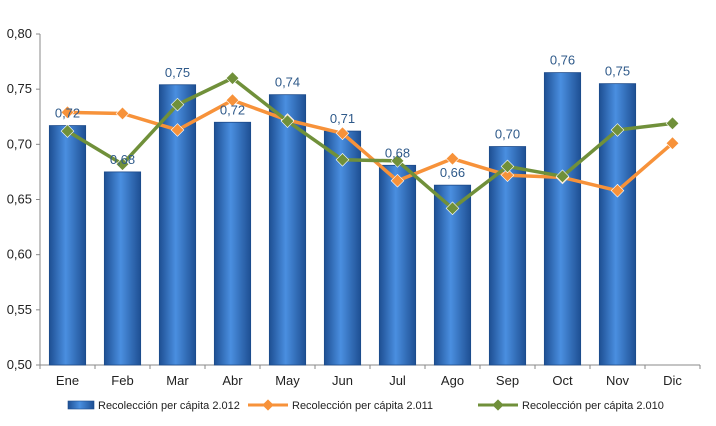 This screenshot has height=426, width=716. What do you see at coordinates (342, 380) in the screenshot?
I see `x-tick-label: Jun` at bounding box center [342, 380].